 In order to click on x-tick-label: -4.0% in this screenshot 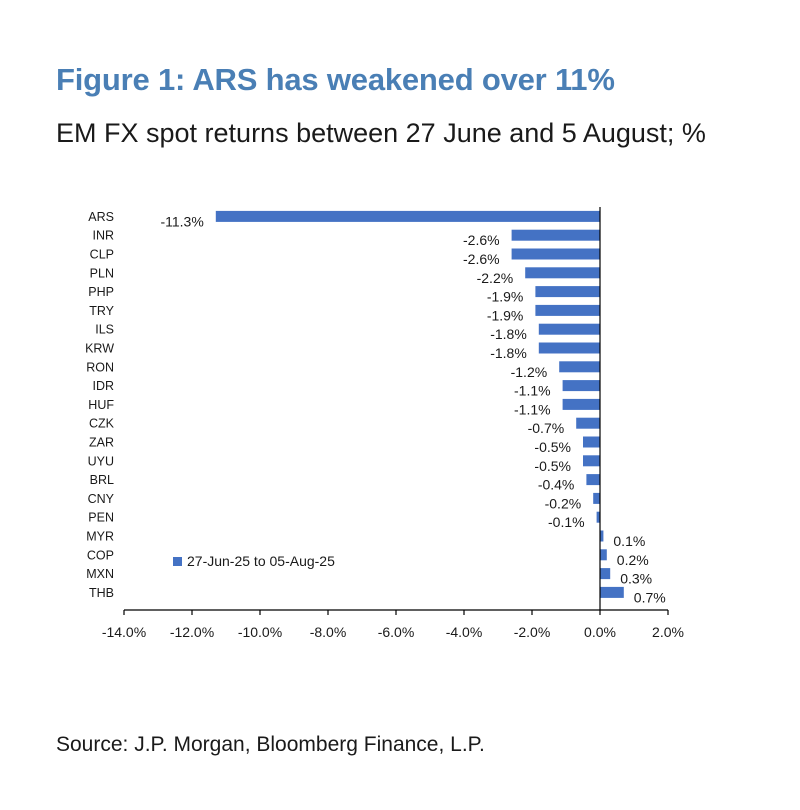, I will do `click(464, 632)`.